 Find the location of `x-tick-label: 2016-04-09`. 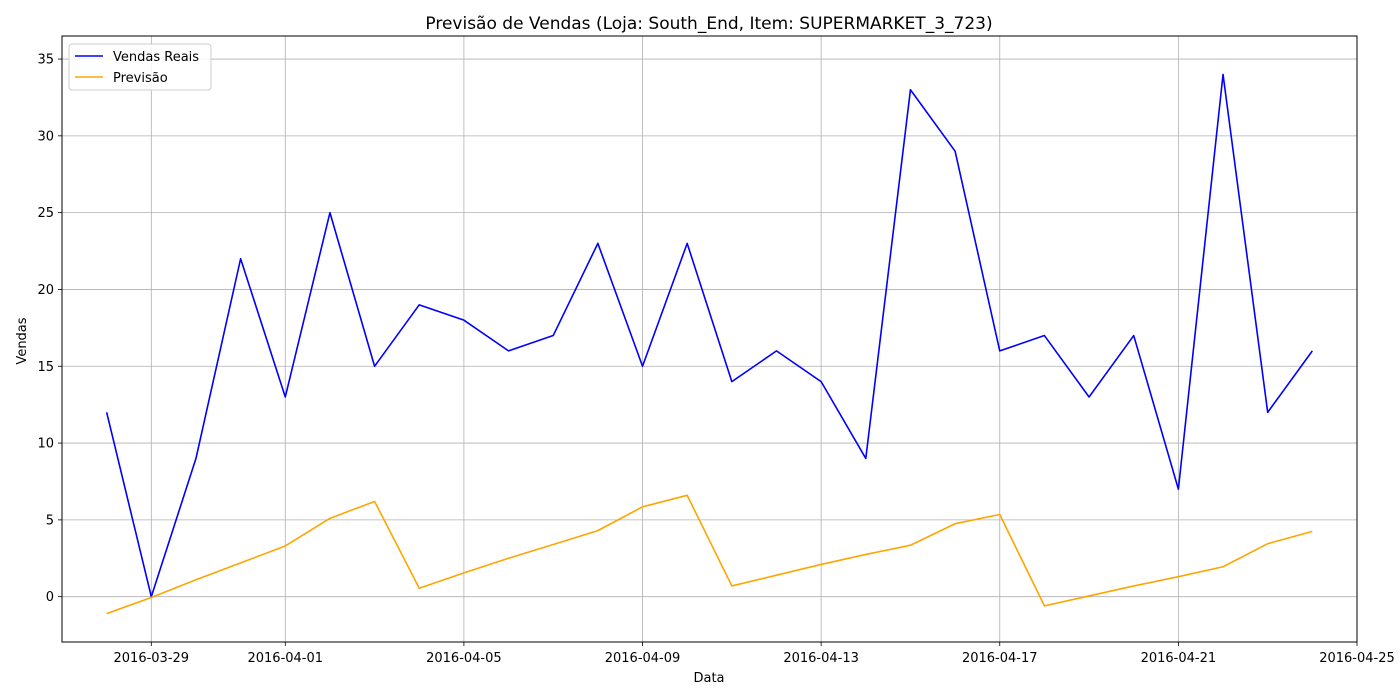

x-tick-label: 2016-04-09 is located at coordinates (643, 658).